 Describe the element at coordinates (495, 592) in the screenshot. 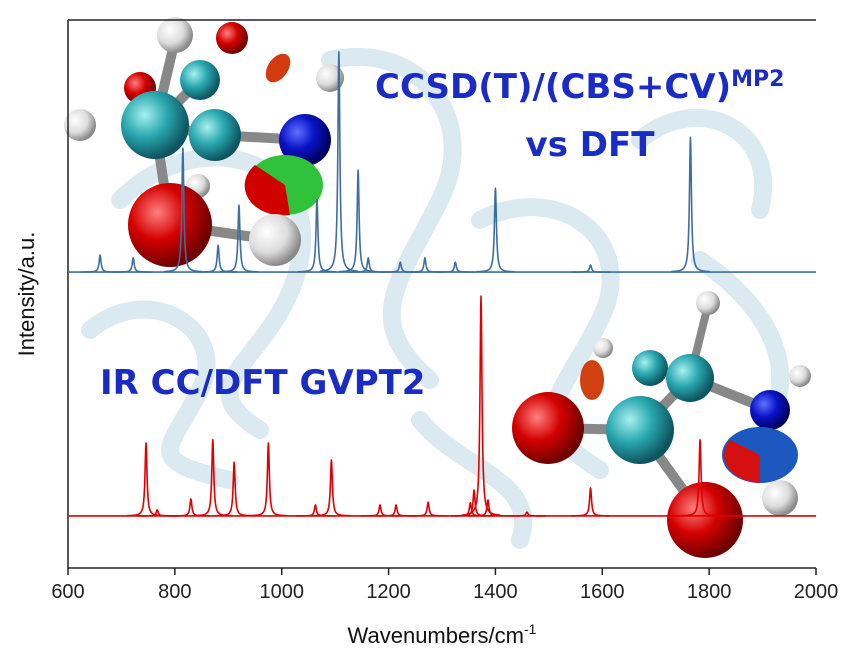

I see `x-tick-label: 1400` at that location.